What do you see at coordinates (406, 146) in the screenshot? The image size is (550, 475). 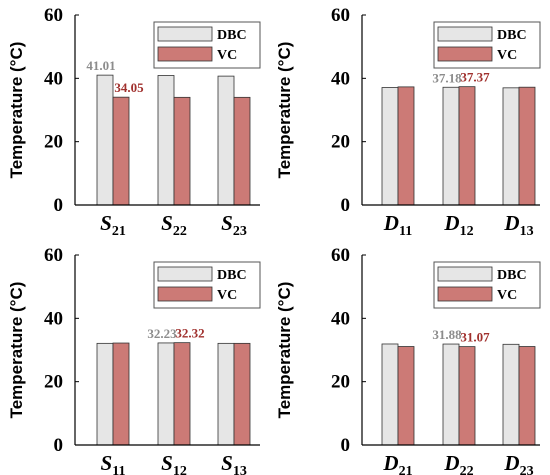 I see `bar-vc-d11` at bounding box center [406, 146].